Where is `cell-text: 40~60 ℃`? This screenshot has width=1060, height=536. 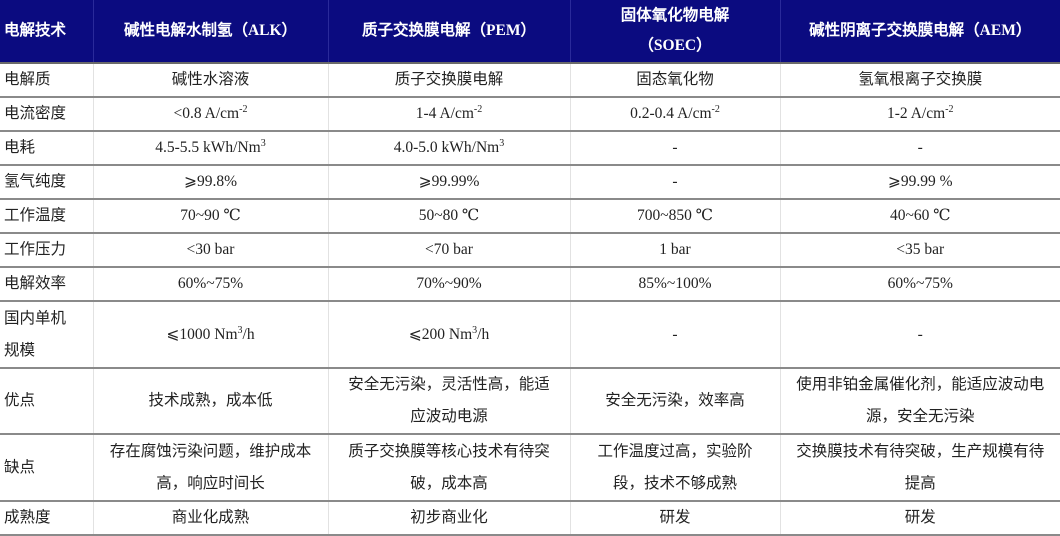 cell-text: 40~60 ℃ is located at coordinates (920, 215).